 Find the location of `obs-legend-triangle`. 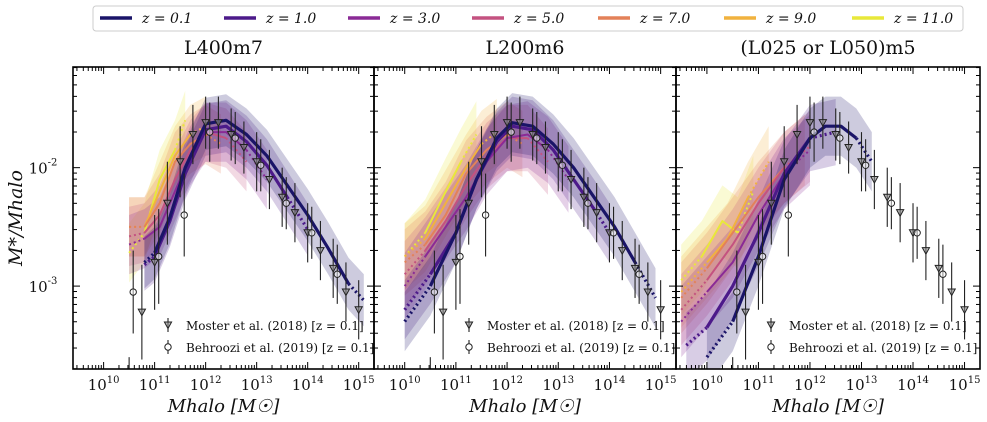

obs-legend-triangle is located at coordinates (168, 325).